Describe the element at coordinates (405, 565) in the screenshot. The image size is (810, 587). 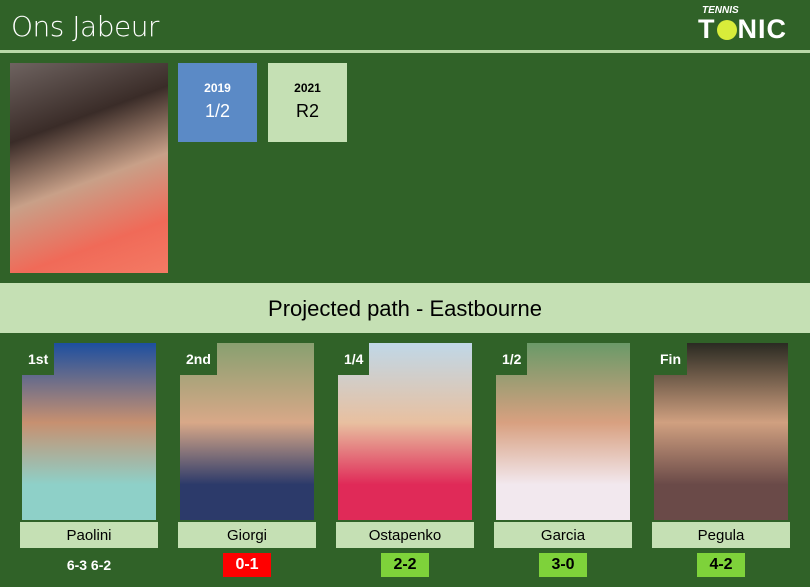
I see `h2h-score: 2-2` at that location.